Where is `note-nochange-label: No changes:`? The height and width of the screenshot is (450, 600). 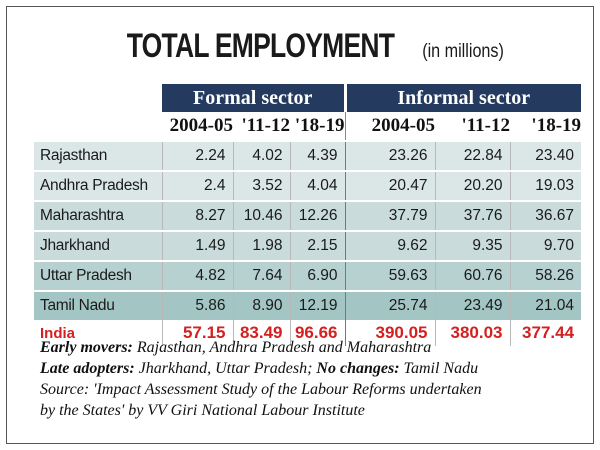
note-nochange-label: No changes: is located at coordinates (358, 368).